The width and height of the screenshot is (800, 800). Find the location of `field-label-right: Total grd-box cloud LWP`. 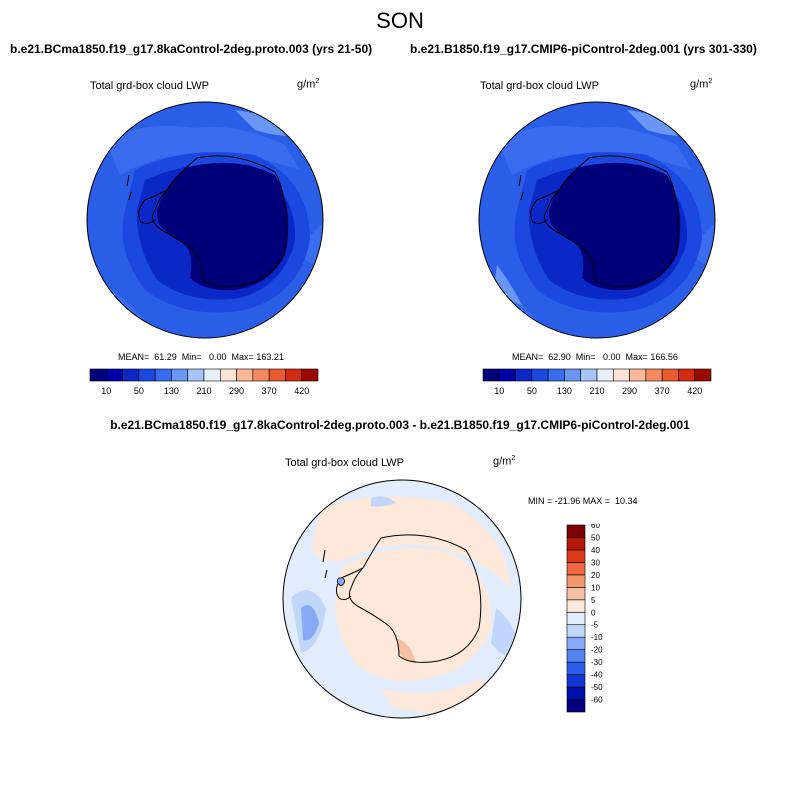

field-label-right: Total grd-box cloud LWP is located at coordinates (540, 86).